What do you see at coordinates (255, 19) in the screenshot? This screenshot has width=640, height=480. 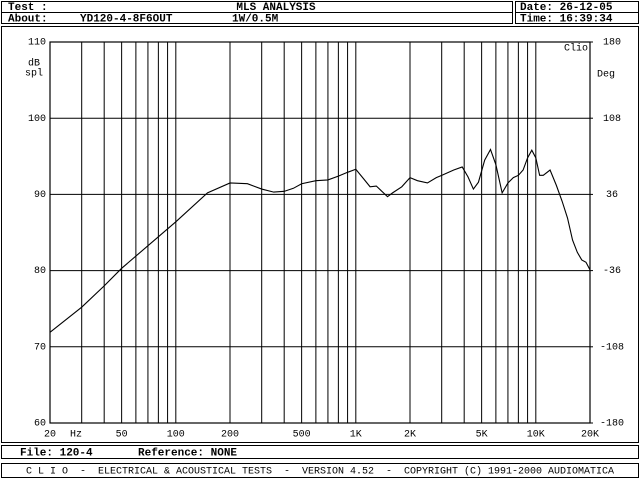 I see `level: 1W/0.5M` at bounding box center [255, 19].